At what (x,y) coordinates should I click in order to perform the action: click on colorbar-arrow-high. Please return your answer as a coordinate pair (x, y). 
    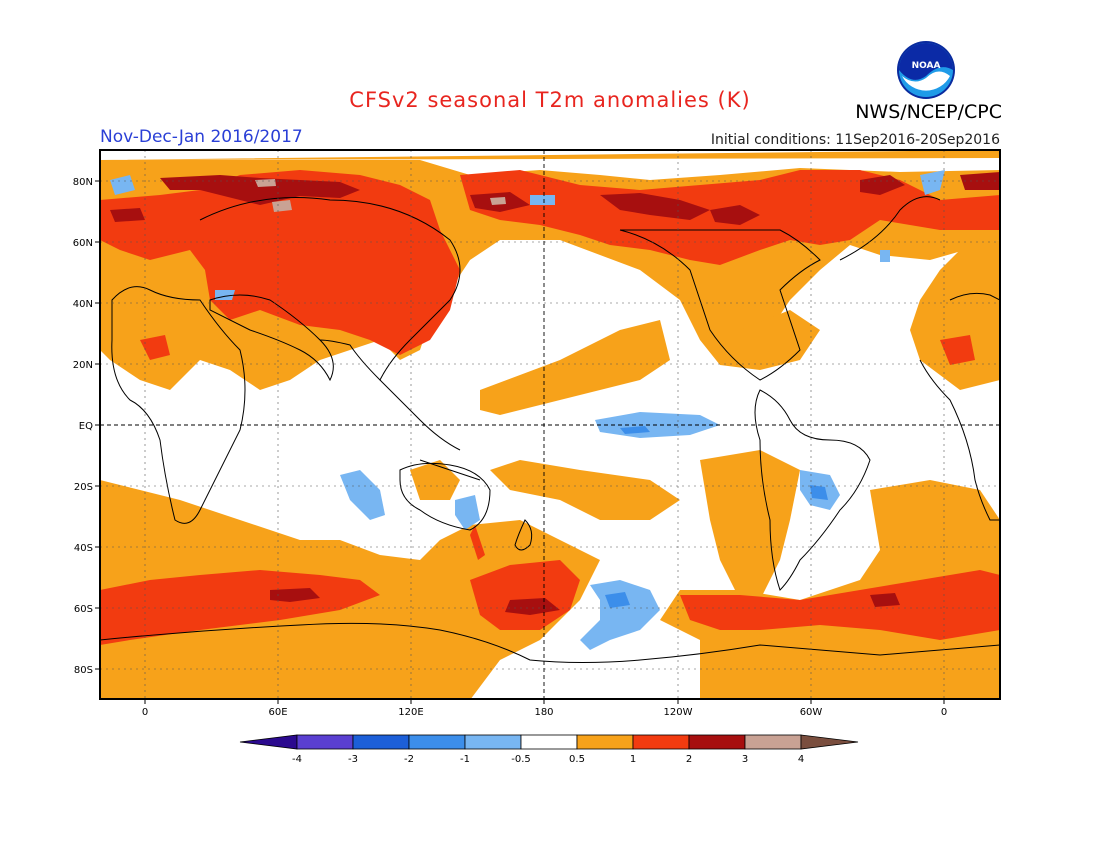
    Looking at the image, I should click on (829, 742).